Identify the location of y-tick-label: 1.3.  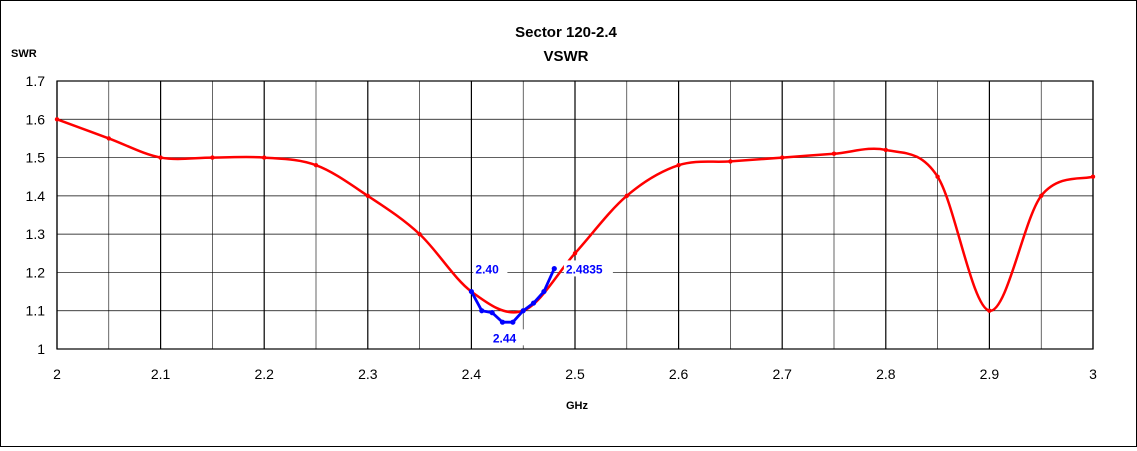
(36, 234).